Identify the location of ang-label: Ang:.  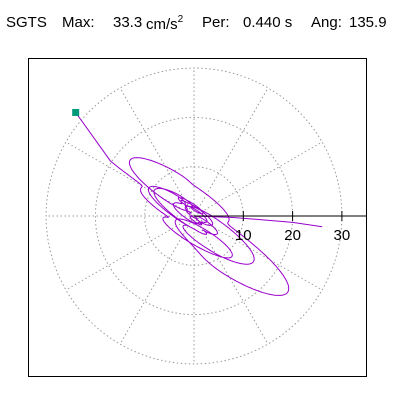
(326, 22).